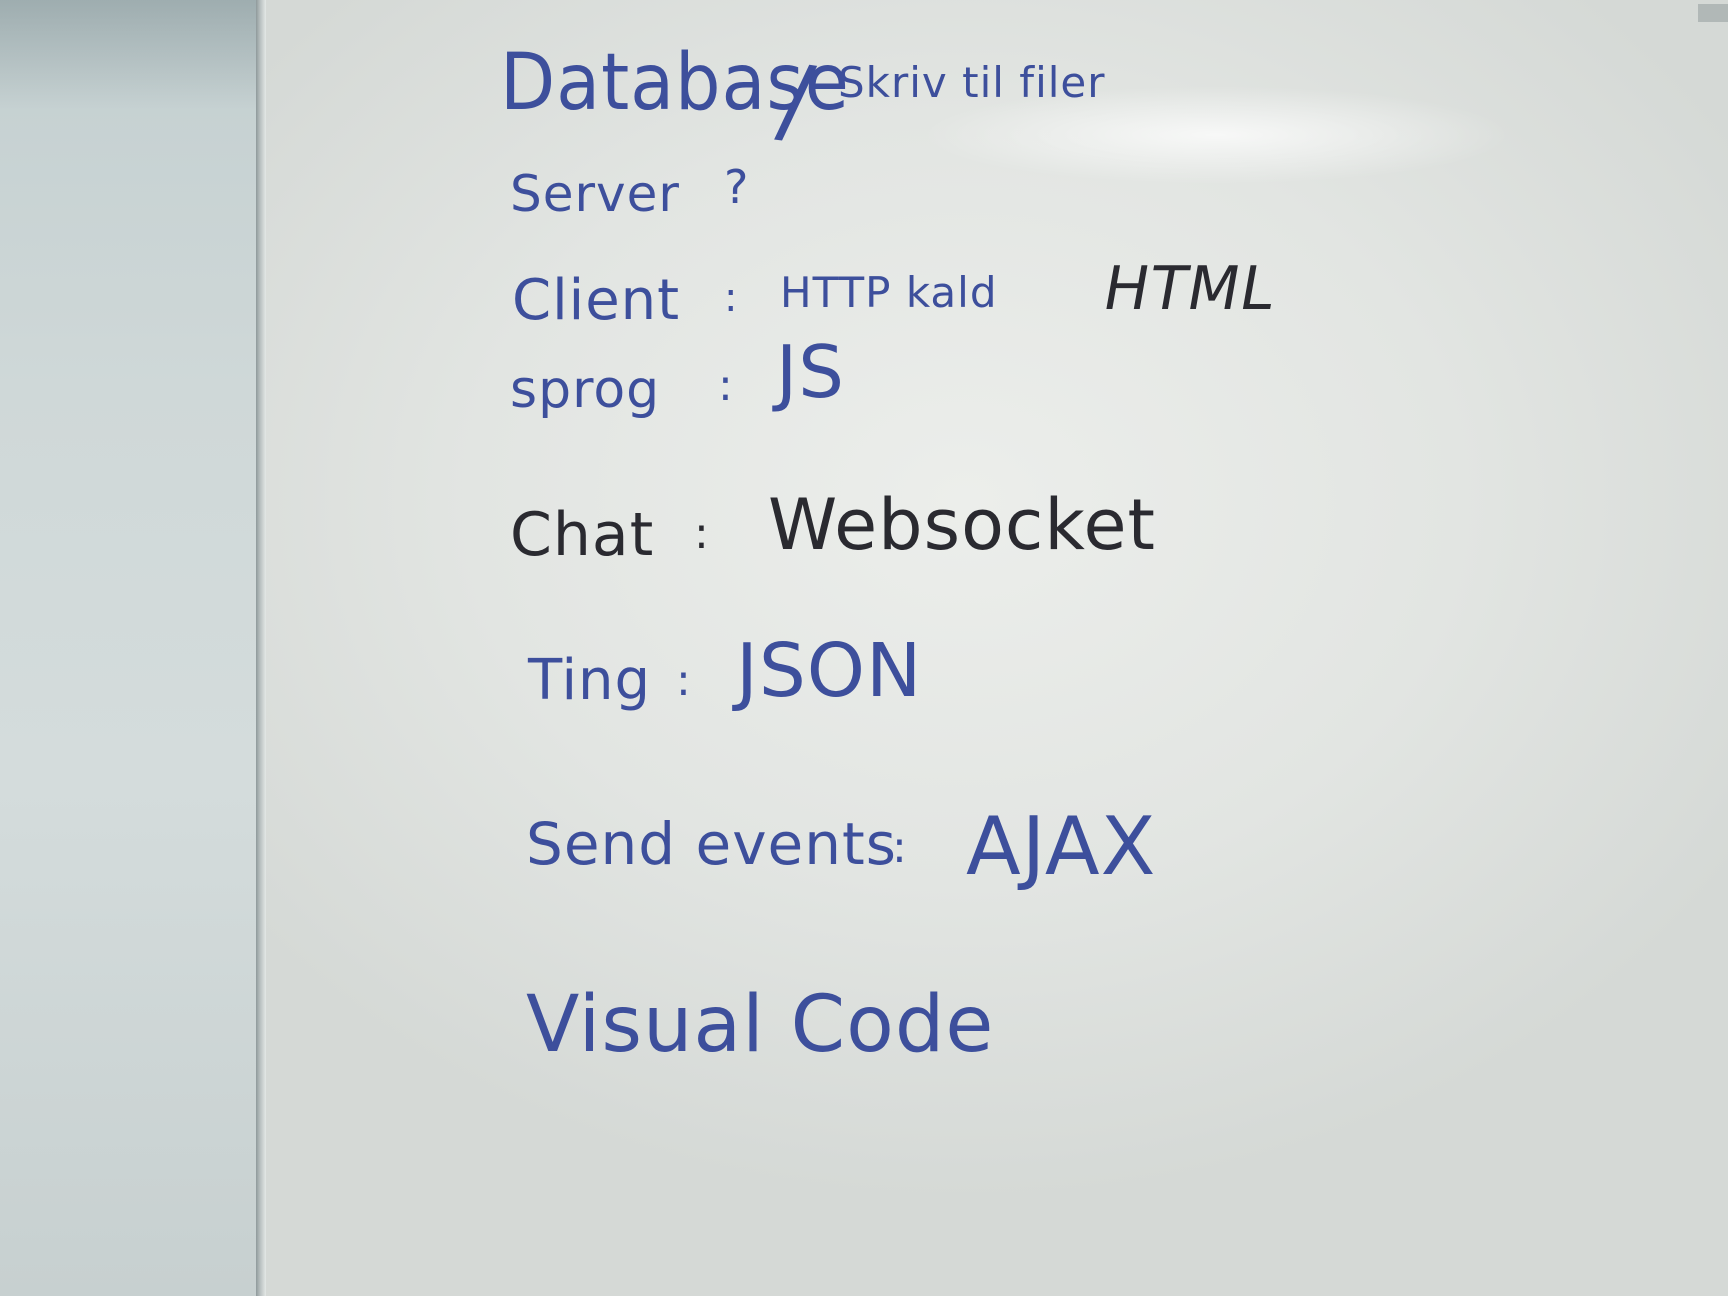  I want to click on client-value: HTTP kald, so click(889, 292).